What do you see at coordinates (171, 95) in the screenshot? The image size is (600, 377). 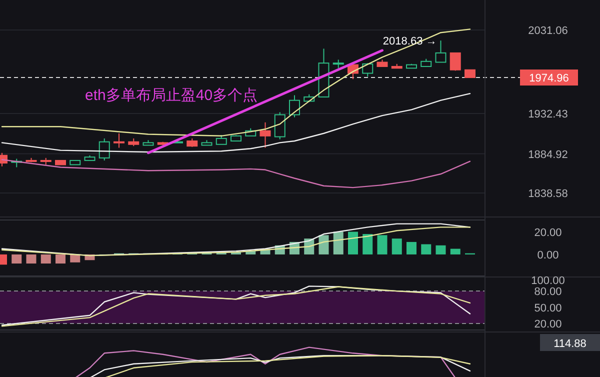 I see `annotation: eth多单布局止盈40多个点` at bounding box center [171, 95].